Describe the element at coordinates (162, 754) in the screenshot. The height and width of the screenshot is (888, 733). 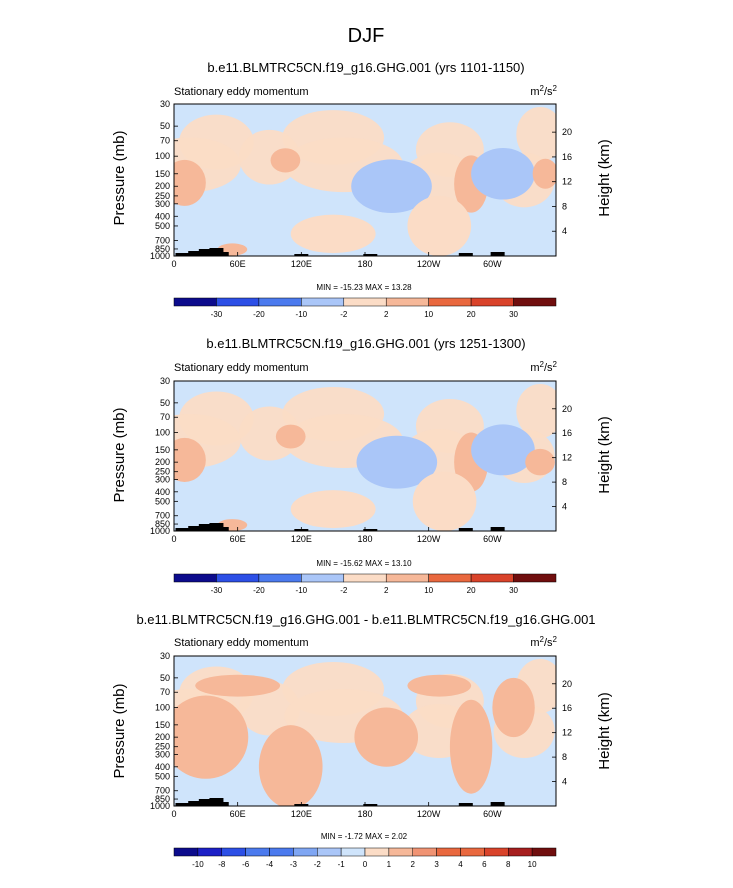
I see `y-tick-label: 300` at that location.